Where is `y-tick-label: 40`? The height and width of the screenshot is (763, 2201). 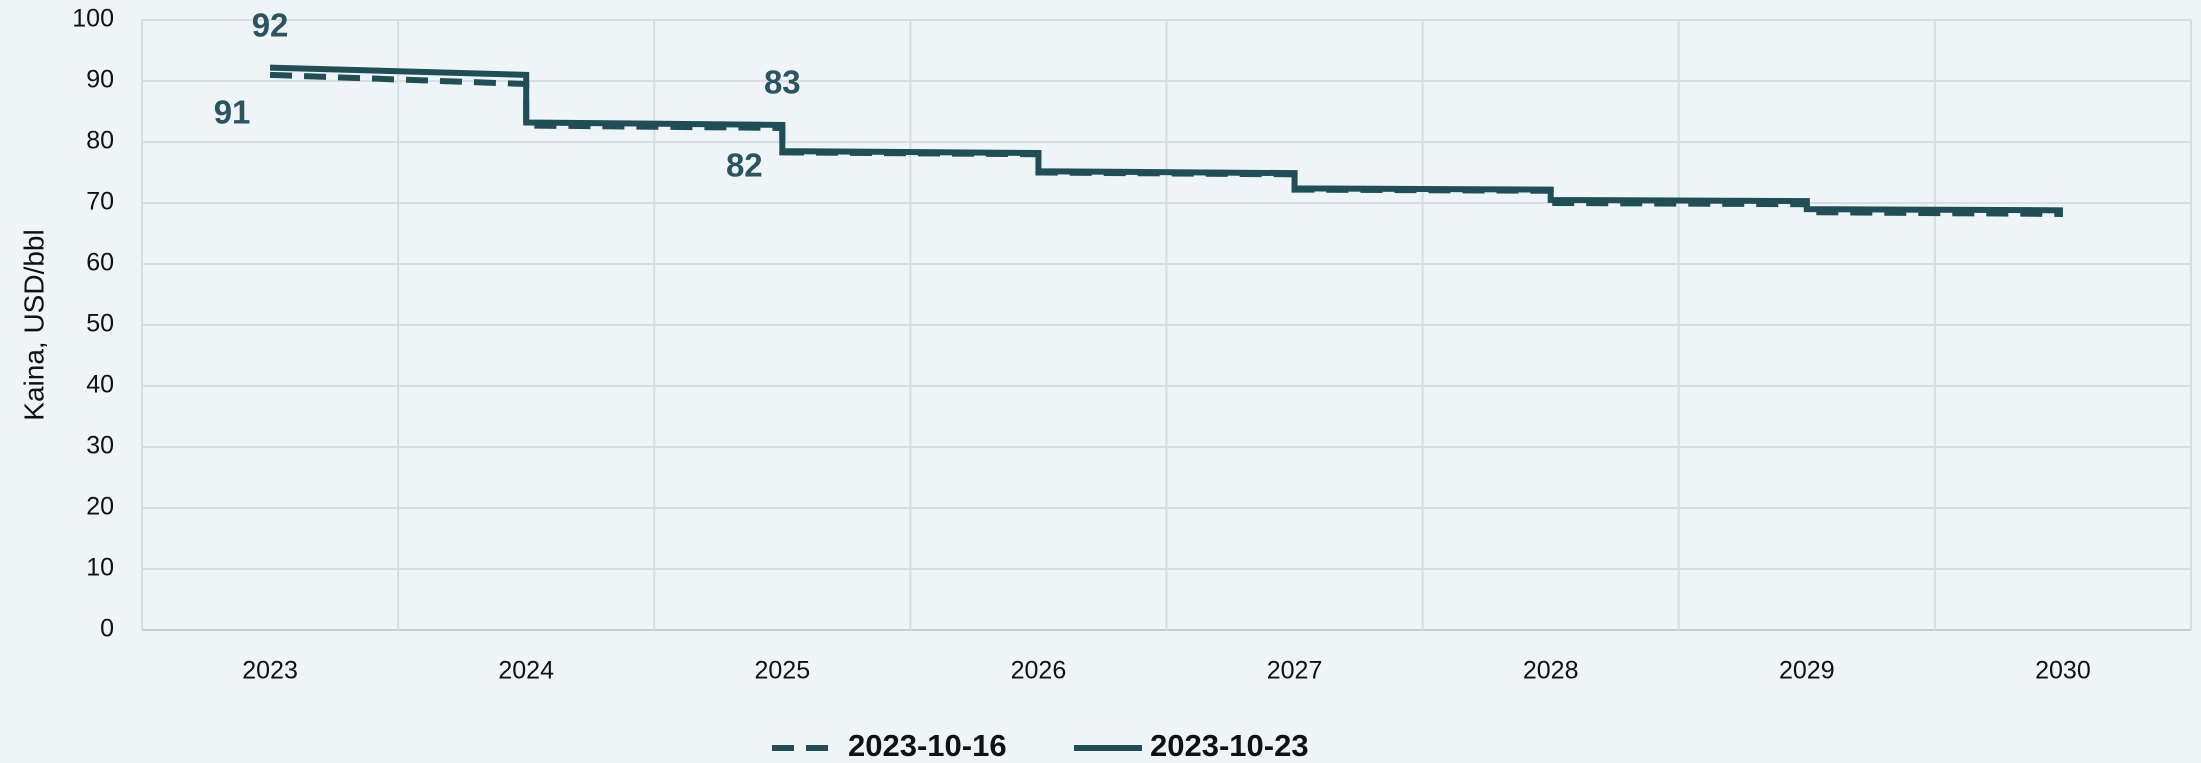 y-tick-label: 40 is located at coordinates (100, 385).